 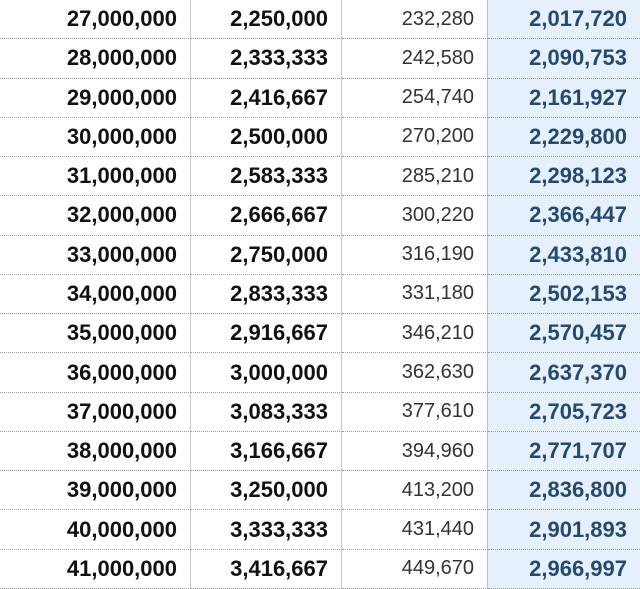 I want to click on table-cell: 2,570,457, so click(x=564, y=334).